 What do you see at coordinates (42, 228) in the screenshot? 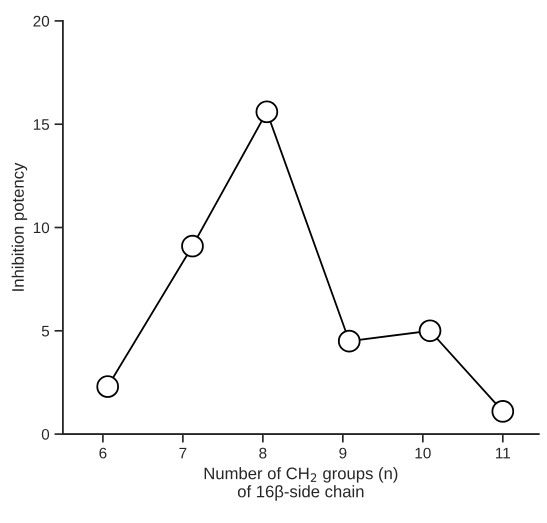
I see `y-tick-label: 10` at bounding box center [42, 228].